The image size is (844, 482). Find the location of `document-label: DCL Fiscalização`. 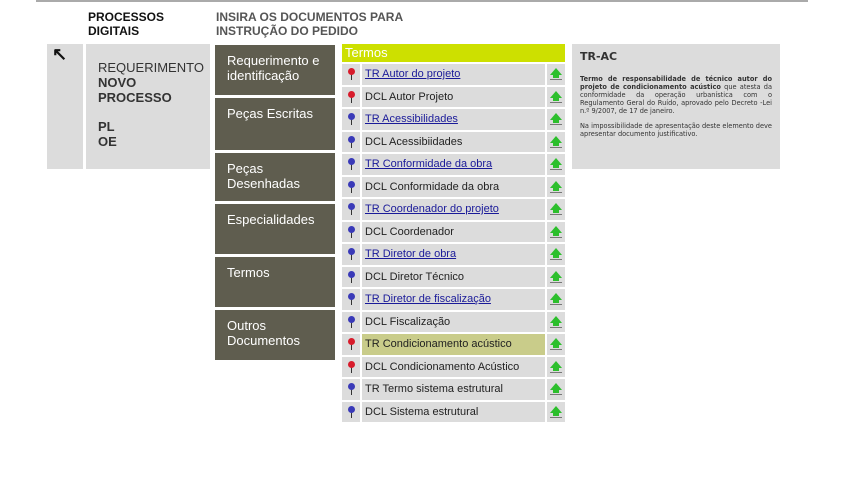

document-label: DCL Fiscalização is located at coordinates (453, 321).